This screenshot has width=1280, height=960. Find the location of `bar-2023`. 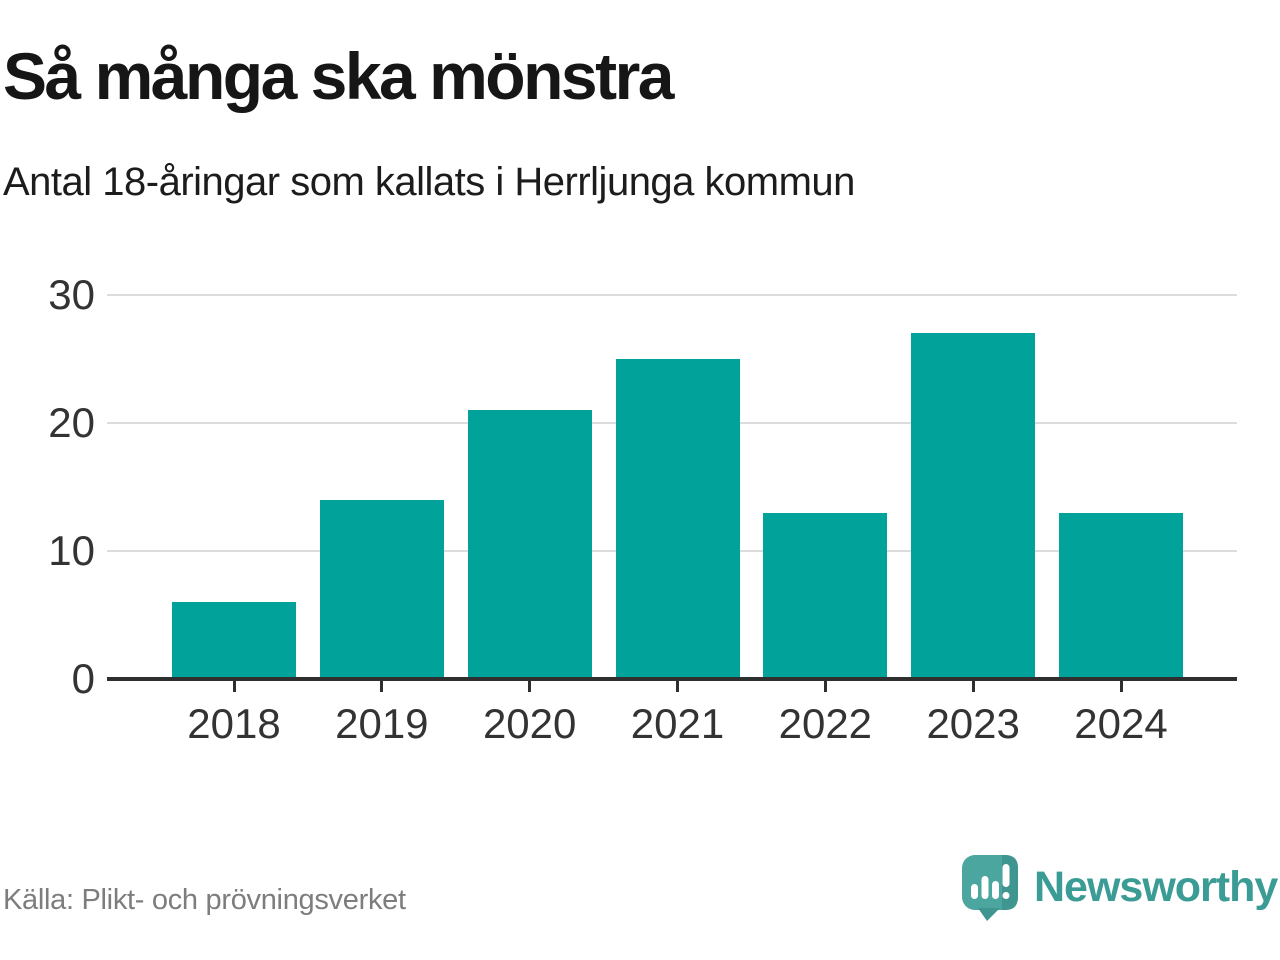

bar-2023 is located at coordinates (973, 506).